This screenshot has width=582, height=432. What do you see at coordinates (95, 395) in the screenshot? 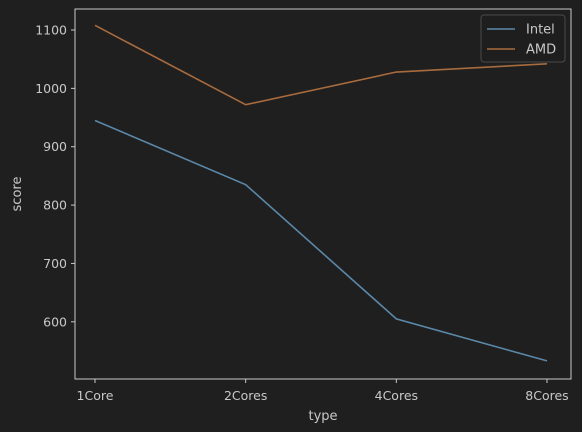
I see `x-tick-label: 1Core` at bounding box center [95, 395].